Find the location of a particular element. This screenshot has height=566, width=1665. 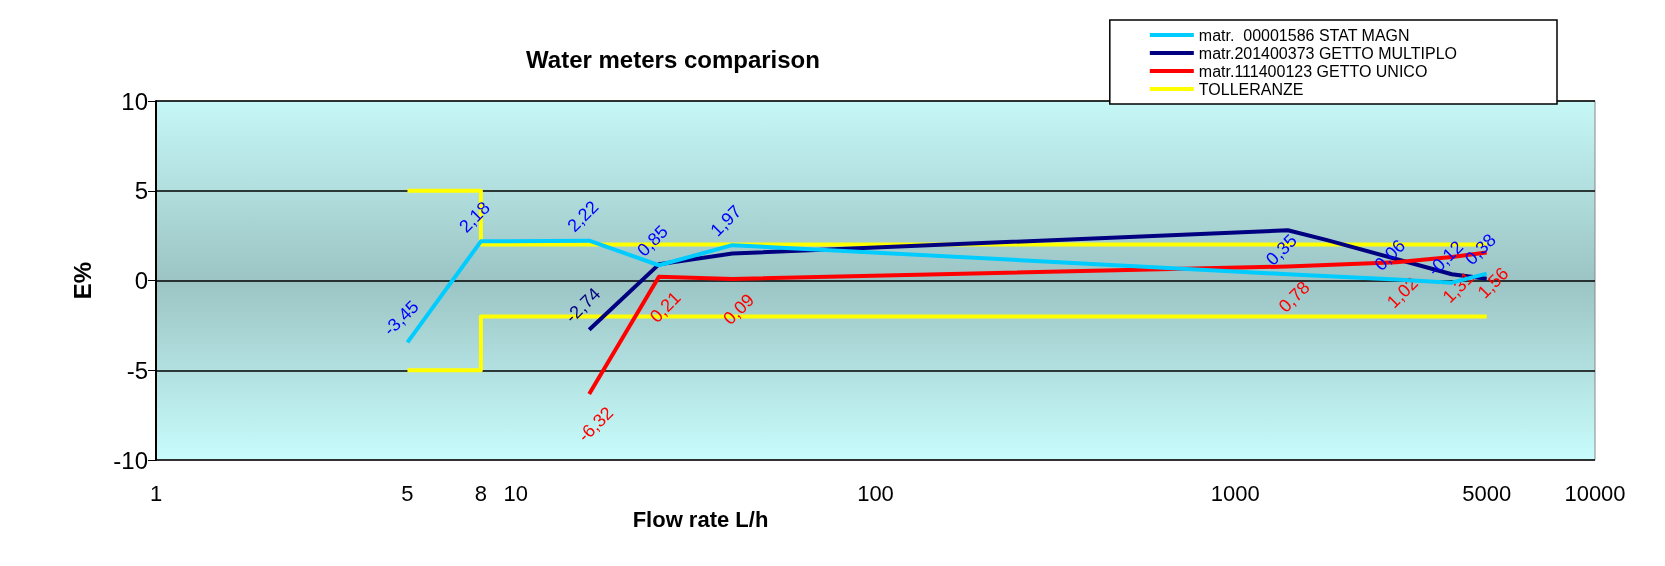

x-tick-label: 1000 is located at coordinates (1235, 493).